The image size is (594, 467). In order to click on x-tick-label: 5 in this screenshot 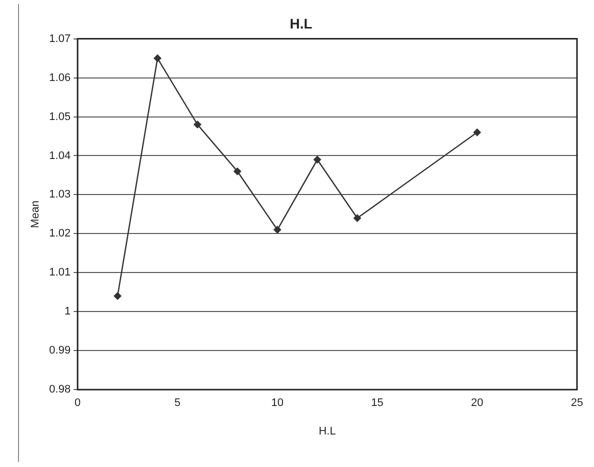, I will do `click(177, 403)`.